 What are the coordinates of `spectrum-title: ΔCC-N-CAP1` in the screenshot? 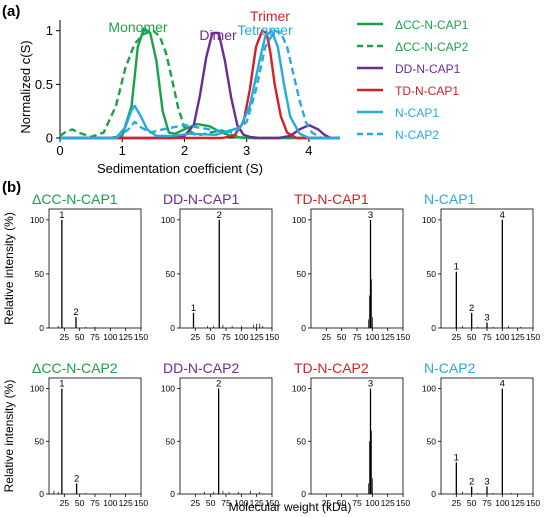 It's located at (75, 199).